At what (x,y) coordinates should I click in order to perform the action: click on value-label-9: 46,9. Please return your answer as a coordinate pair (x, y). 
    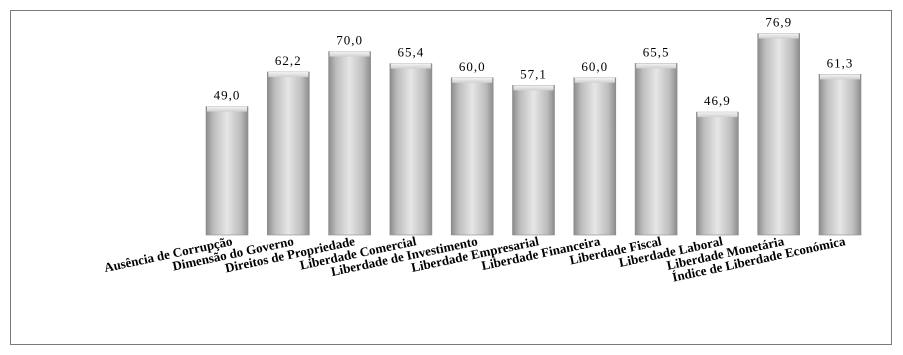
    Looking at the image, I should click on (717, 100).